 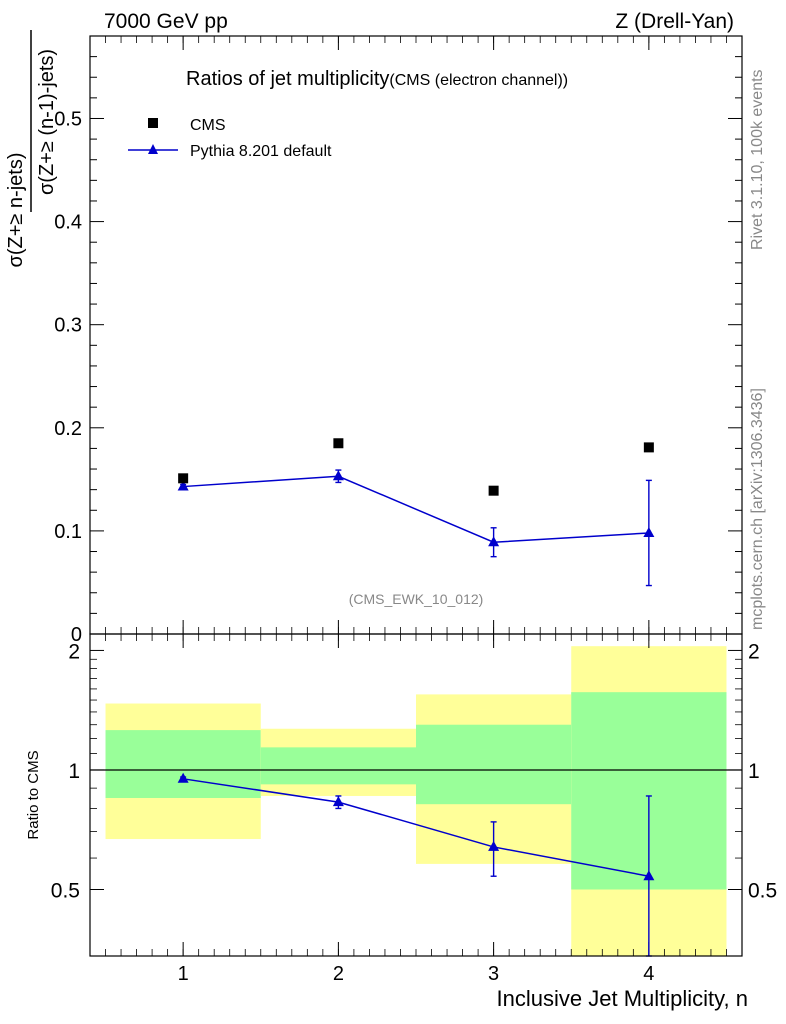 What do you see at coordinates (493, 974) in the screenshot?
I see `x-tick-label: 3` at bounding box center [493, 974].